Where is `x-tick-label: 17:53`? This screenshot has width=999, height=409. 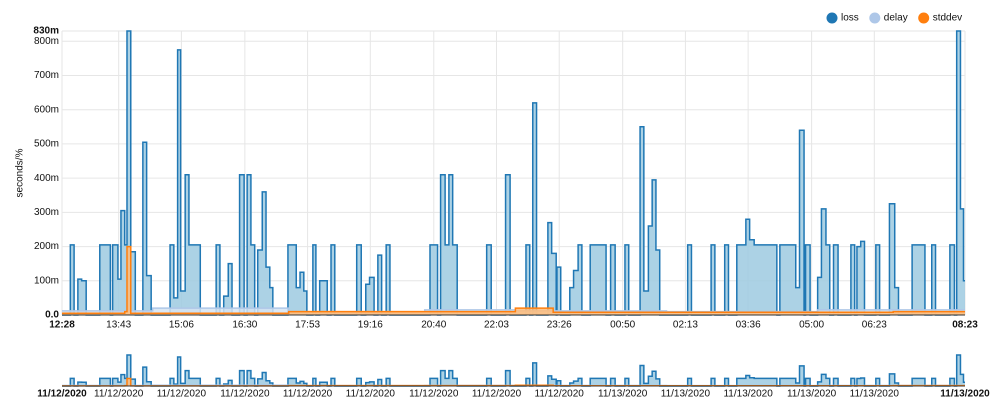 x-tick-label: 17:53 is located at coordinates (307, 325).